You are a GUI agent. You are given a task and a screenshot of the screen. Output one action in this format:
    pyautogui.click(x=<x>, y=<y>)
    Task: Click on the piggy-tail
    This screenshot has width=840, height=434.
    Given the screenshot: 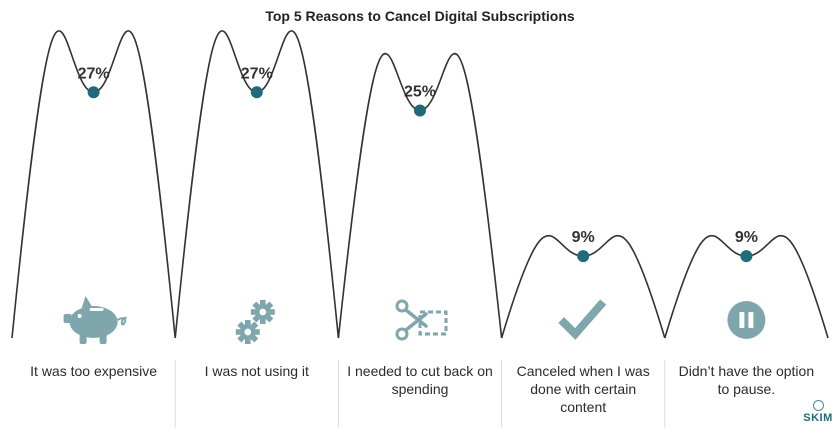 What is the action you would take?
    pyautogui.click(x=122, y=321)
    